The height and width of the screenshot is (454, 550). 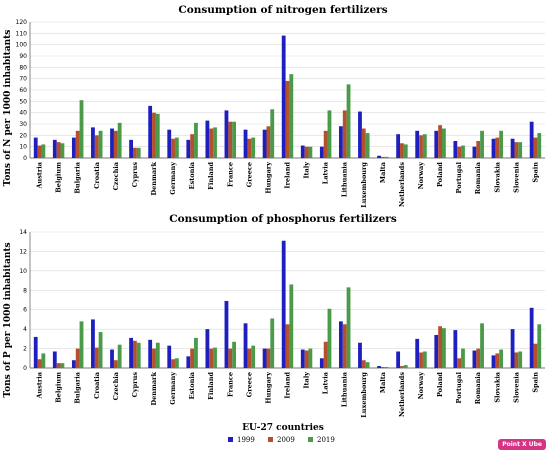 What do you see at coordinates (135, 175) in the screenshot?
I see `nitrogen-category-label: Cyprus` at bounding box center [135, 175].